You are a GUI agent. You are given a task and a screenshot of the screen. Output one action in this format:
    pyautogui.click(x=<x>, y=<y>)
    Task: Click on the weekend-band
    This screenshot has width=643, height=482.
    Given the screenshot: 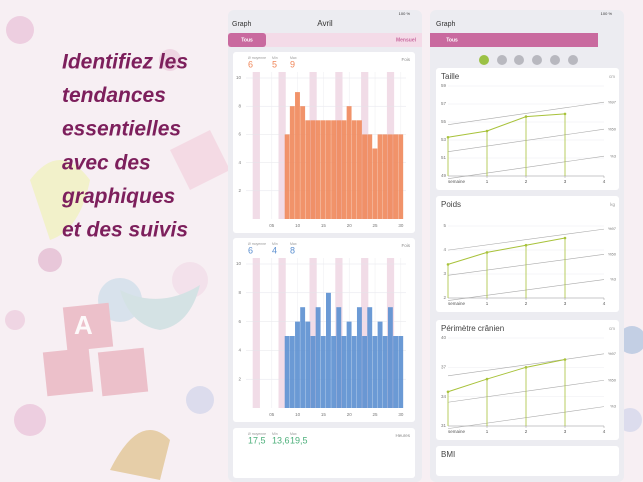 What is the action you would take?
    pyautogui.click(x=282, y=333)
    